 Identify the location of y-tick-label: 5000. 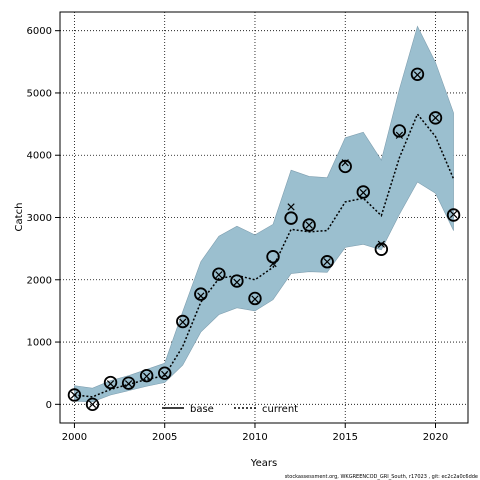
(39, 93).